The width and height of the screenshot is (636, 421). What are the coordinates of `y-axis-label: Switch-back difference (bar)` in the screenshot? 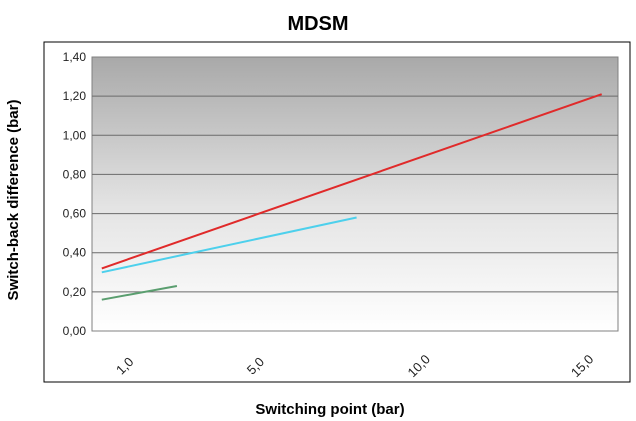 It's located at (13, 200).